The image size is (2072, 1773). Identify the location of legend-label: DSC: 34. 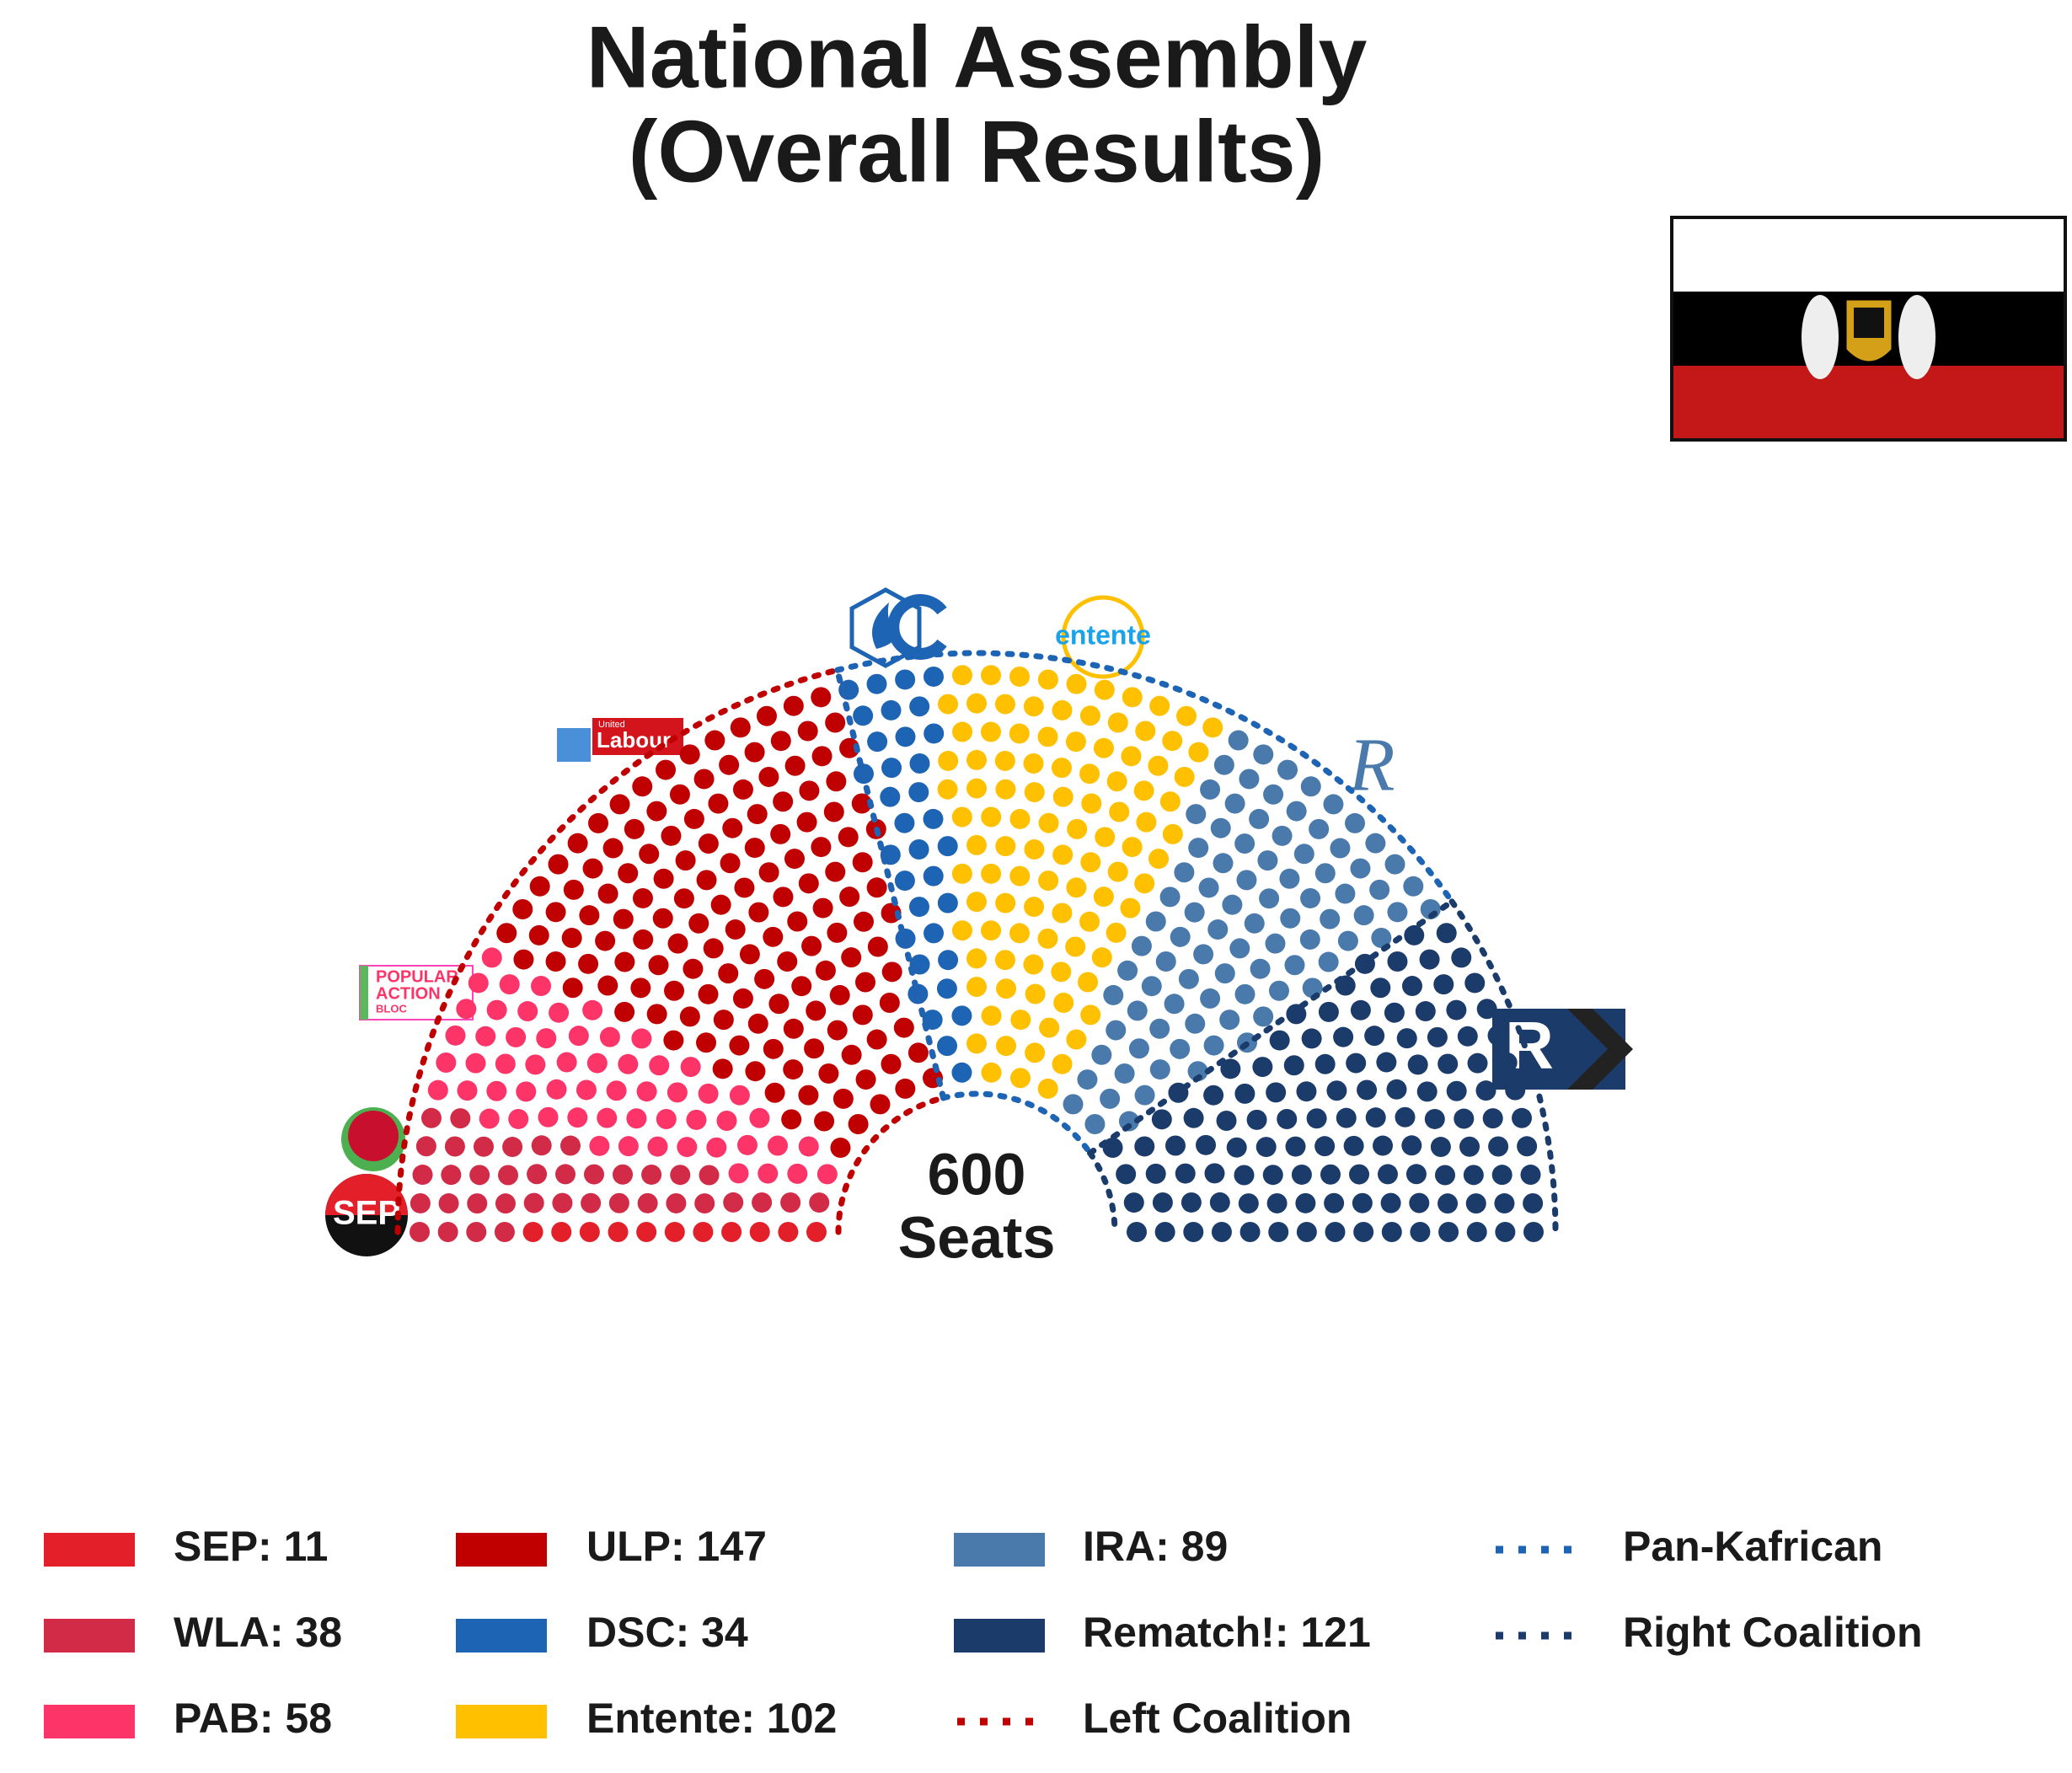
(667, 1632).